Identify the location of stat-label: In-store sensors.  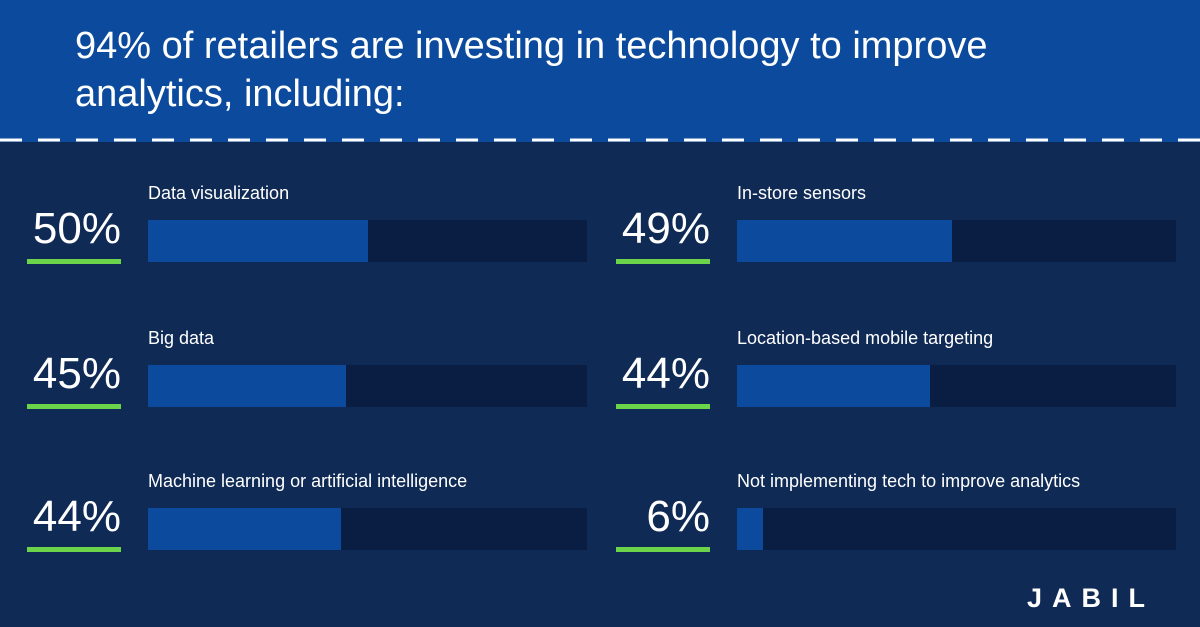
(802, 193).